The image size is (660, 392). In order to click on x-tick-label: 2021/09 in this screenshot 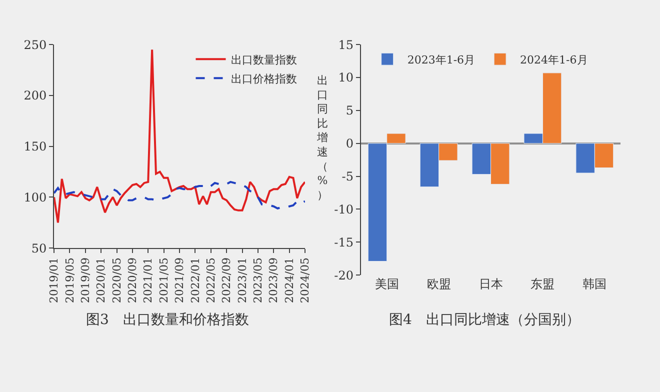, I will do `click(179, 280)`.